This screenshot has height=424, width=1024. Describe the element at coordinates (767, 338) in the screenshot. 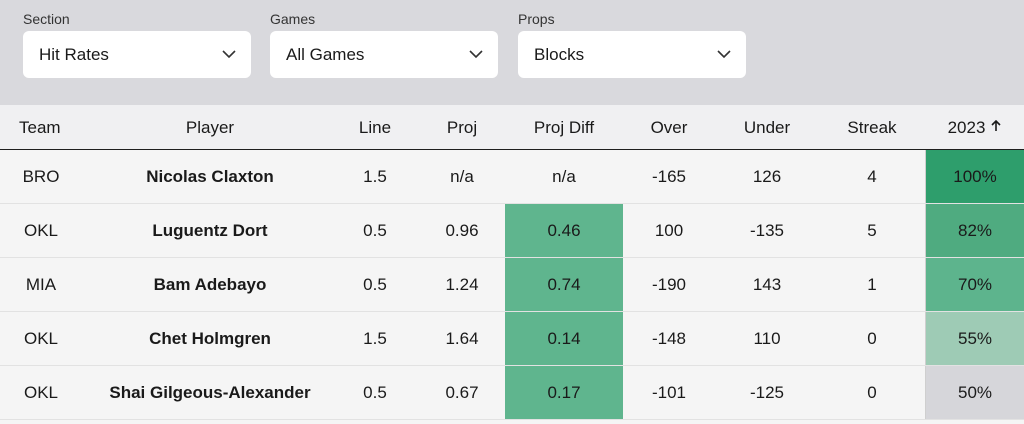

I see `under-cell: 110` at that location.